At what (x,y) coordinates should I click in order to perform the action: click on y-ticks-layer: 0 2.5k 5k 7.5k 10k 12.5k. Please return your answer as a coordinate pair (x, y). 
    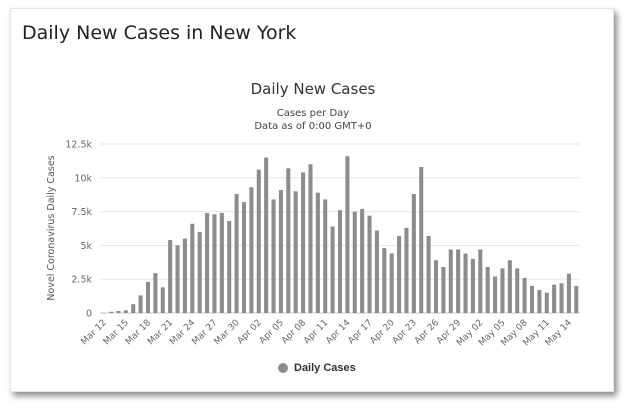
    Looking at the image, I should click on (78, 230).